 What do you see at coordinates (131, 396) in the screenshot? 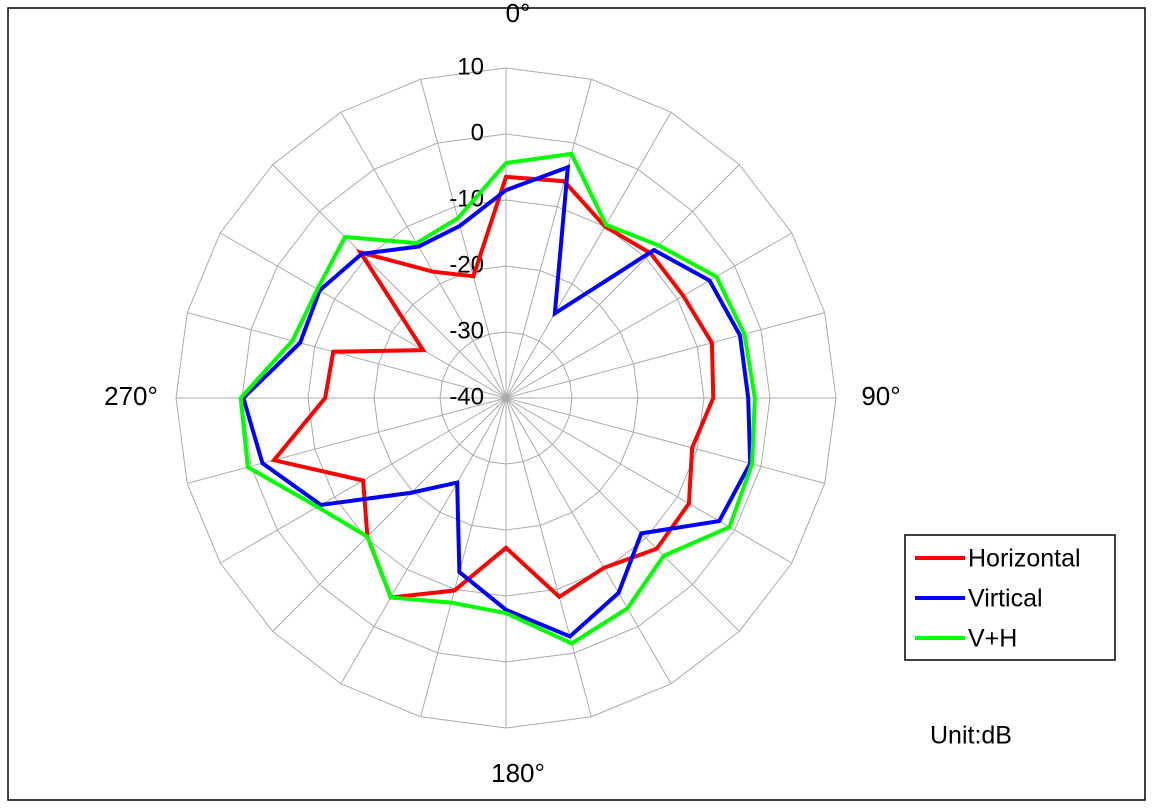
I see `angle-label: 270°` at bounding box center [131, 396].